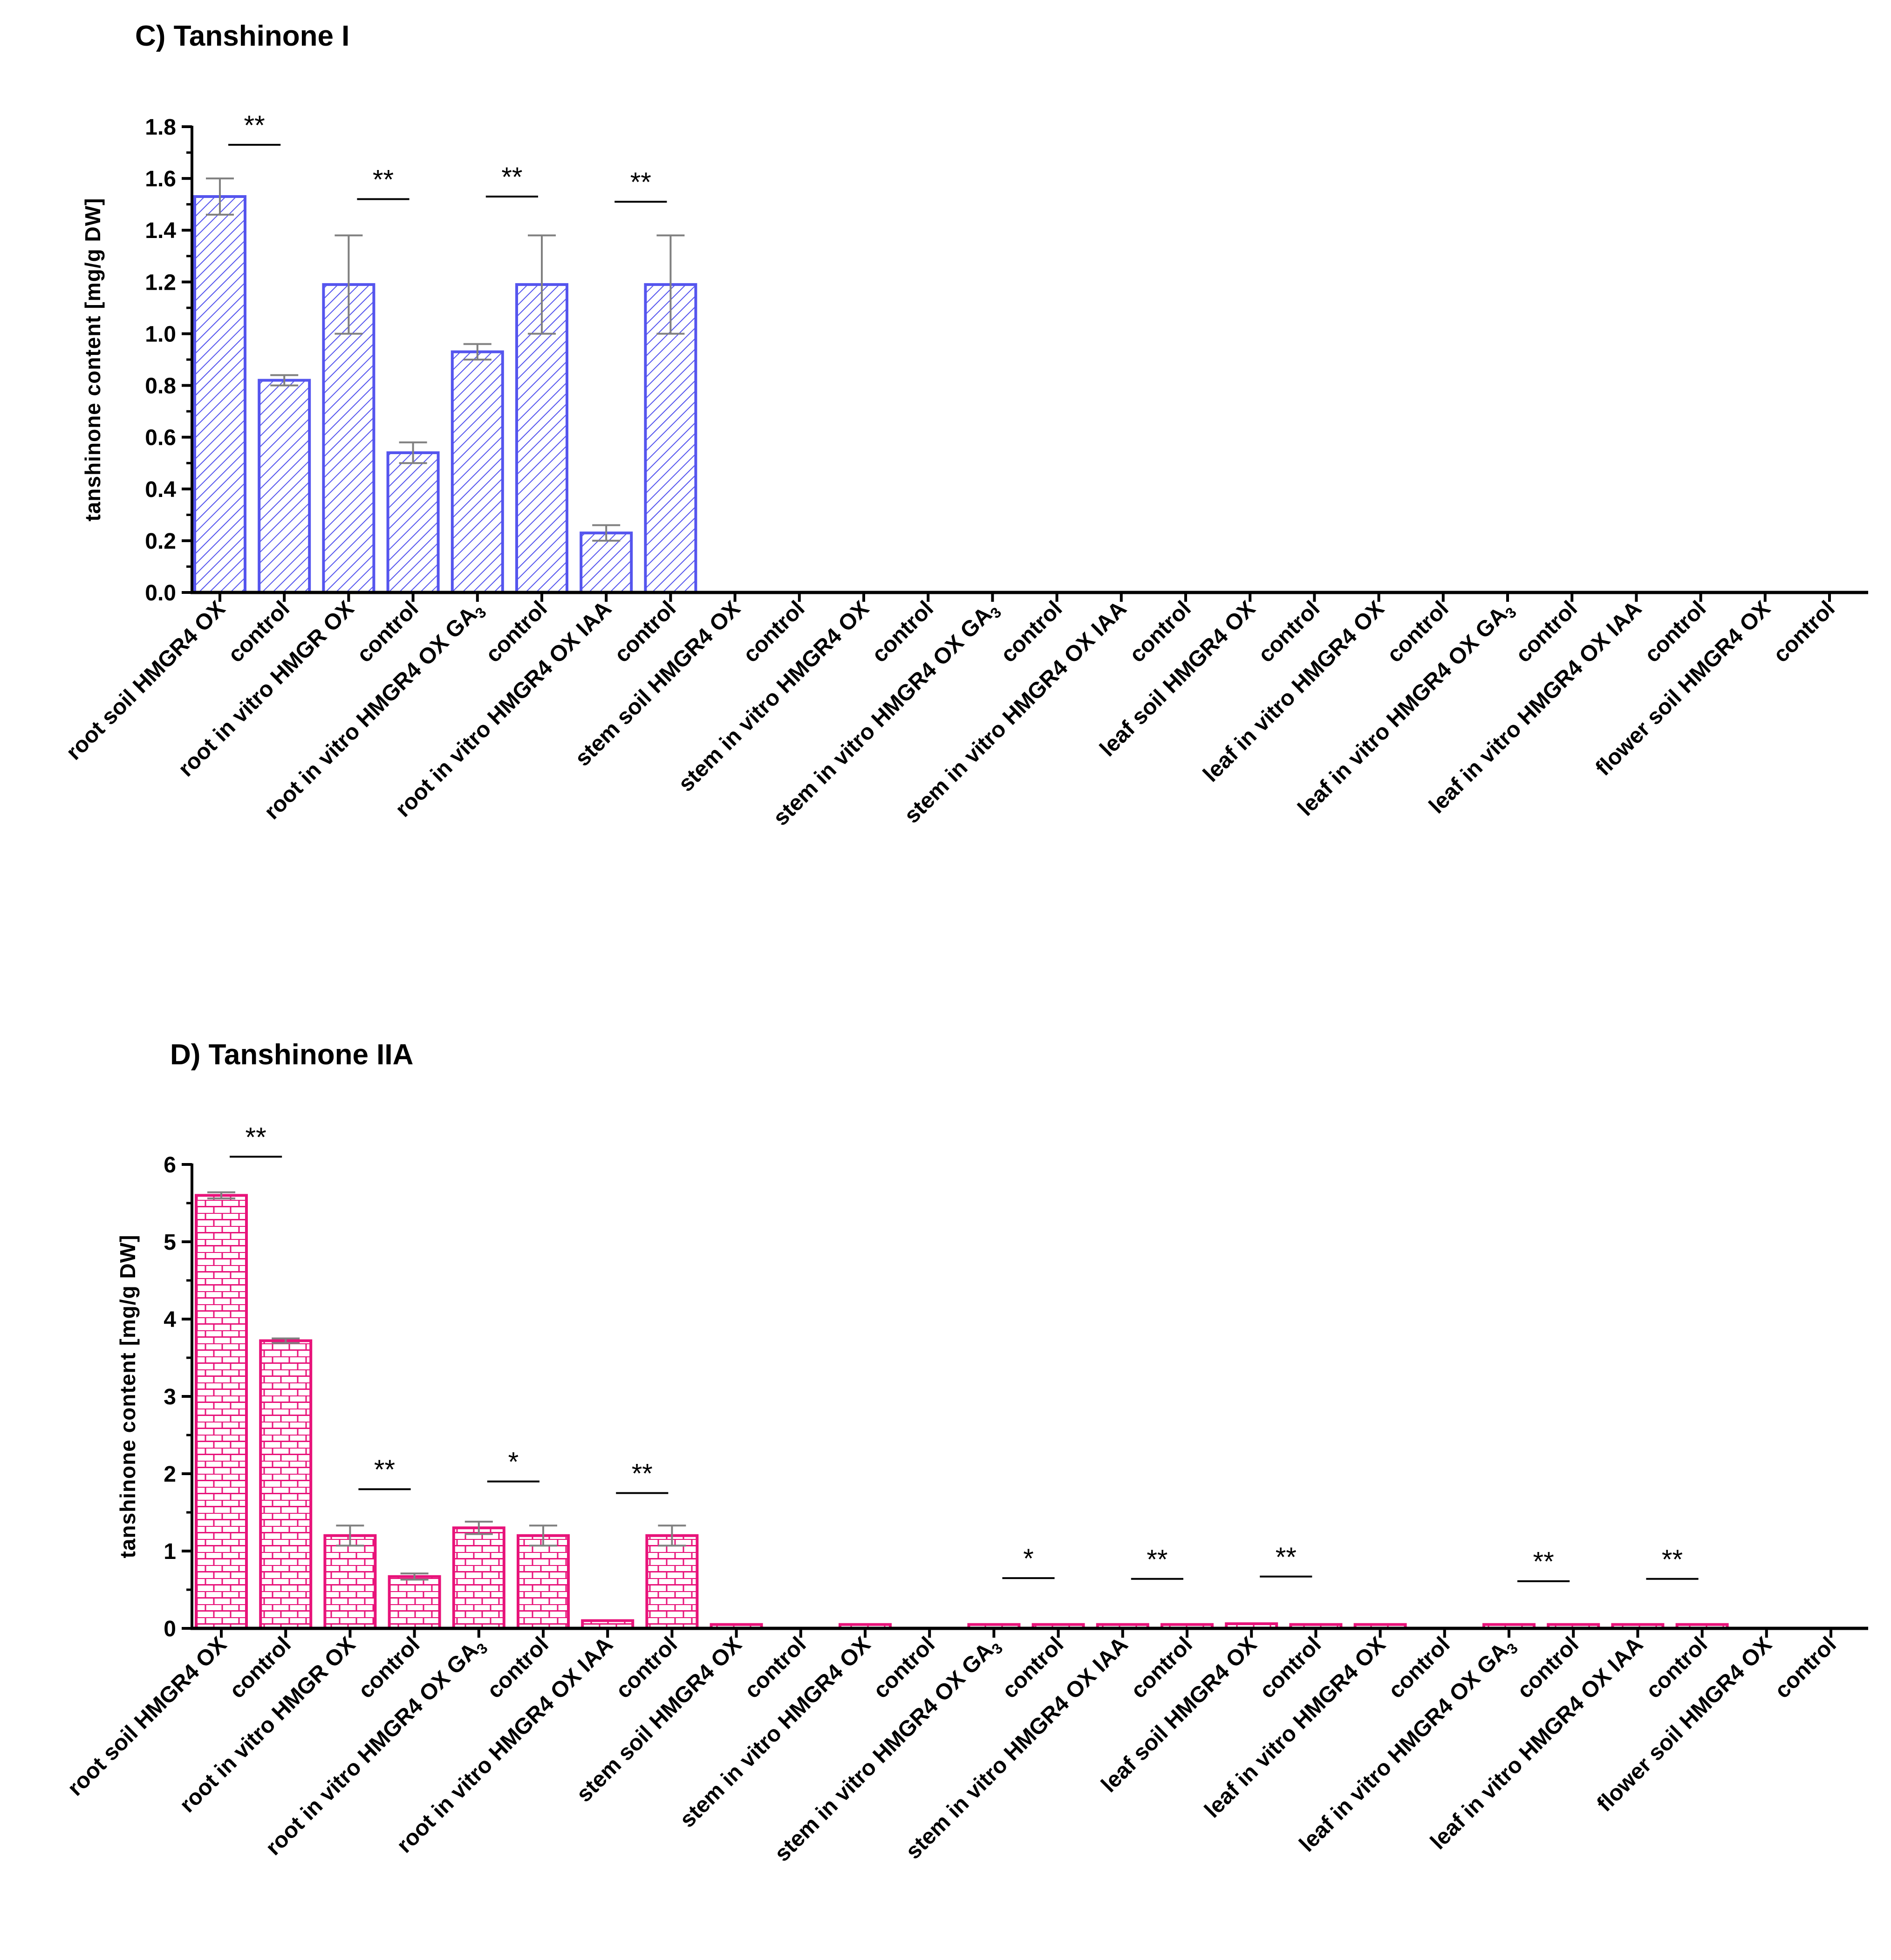 This screenshot has height=1960, width=1891. What do you see at coordinates (160, 179) in the screenshot?
I see `y-tick-label: 1.6` at bounding box center [160, 179].